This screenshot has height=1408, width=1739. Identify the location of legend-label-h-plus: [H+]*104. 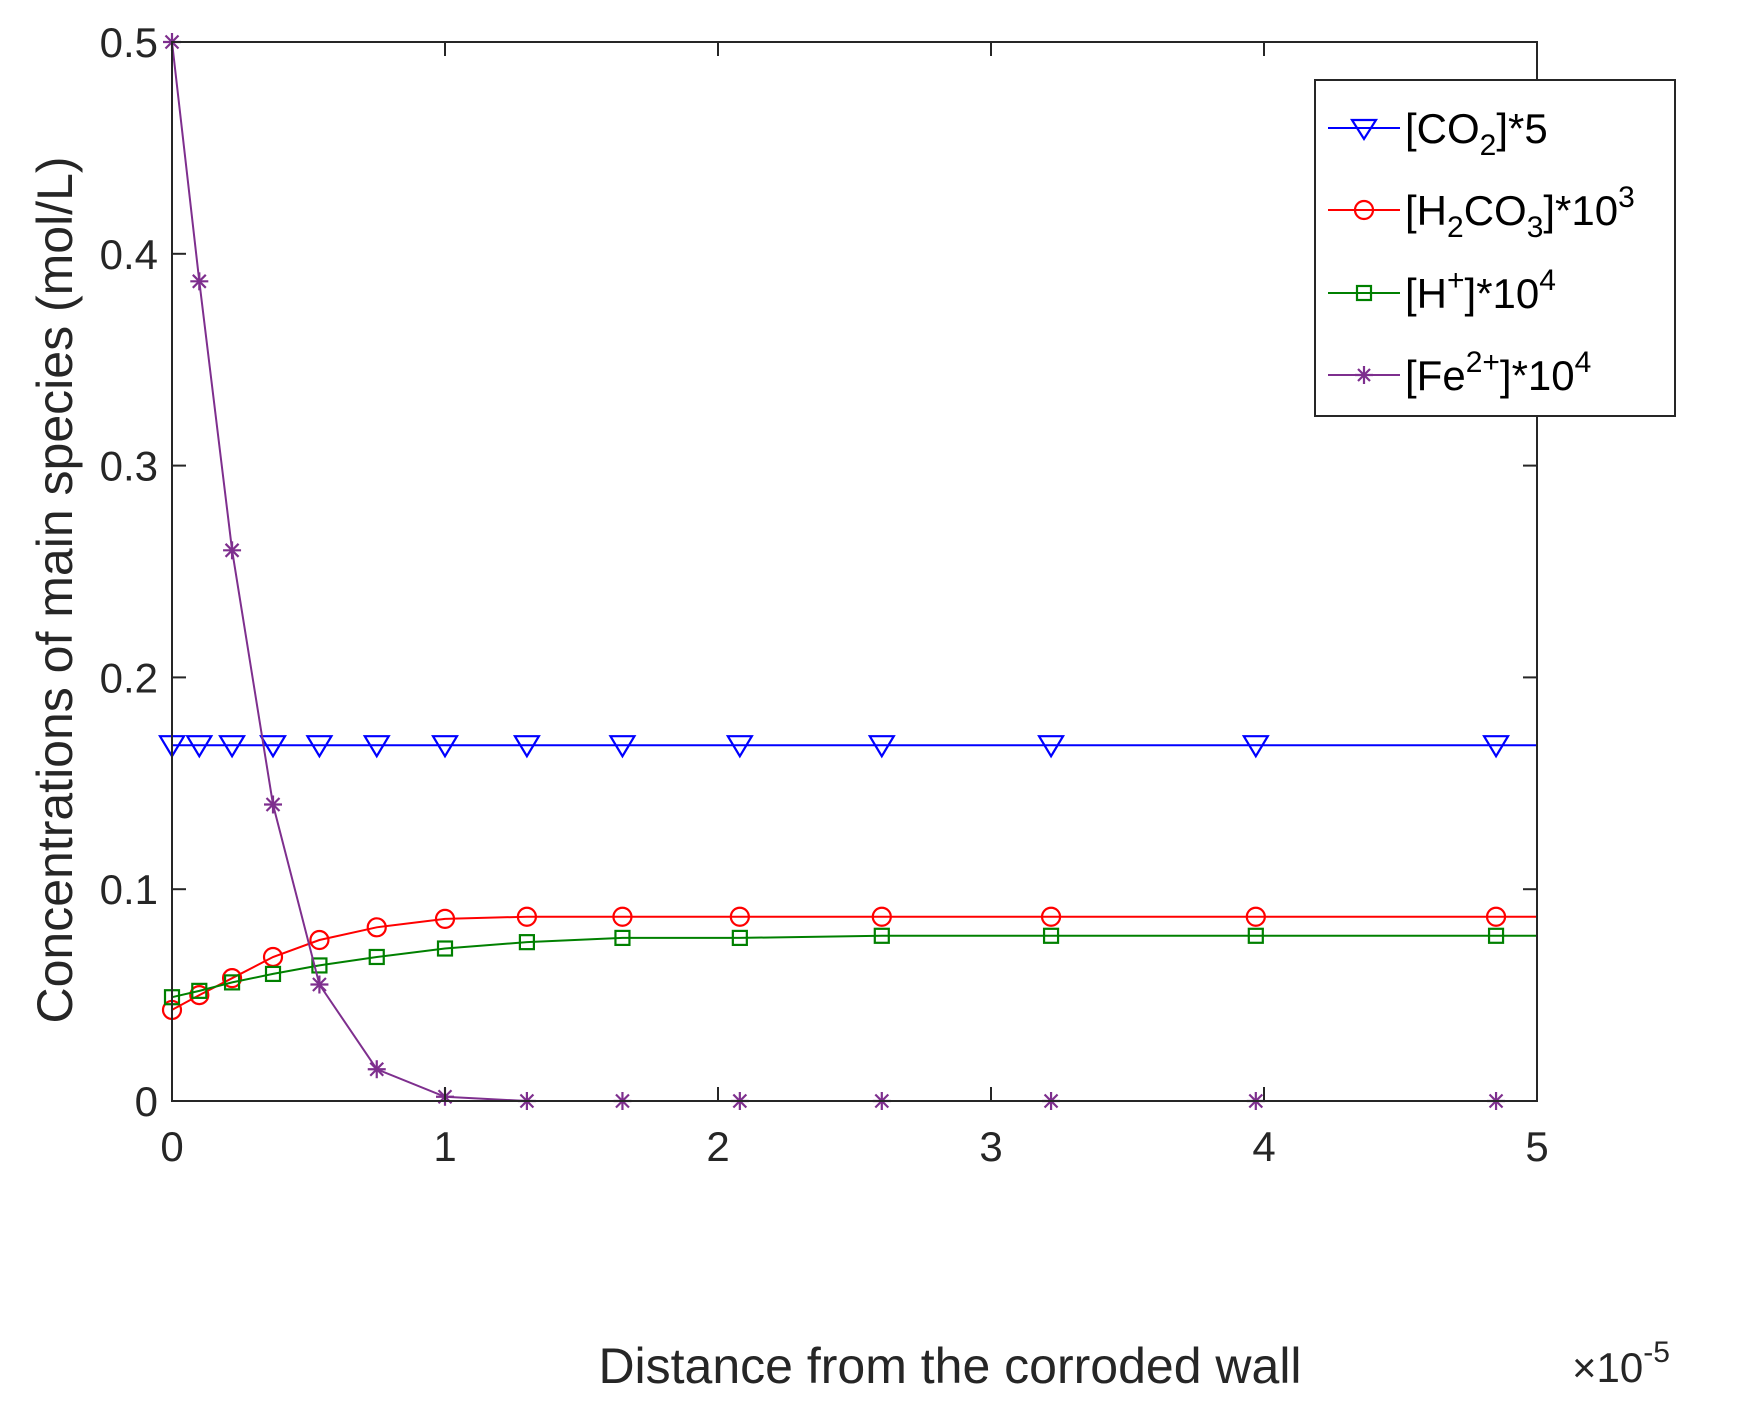
(1480, 290).